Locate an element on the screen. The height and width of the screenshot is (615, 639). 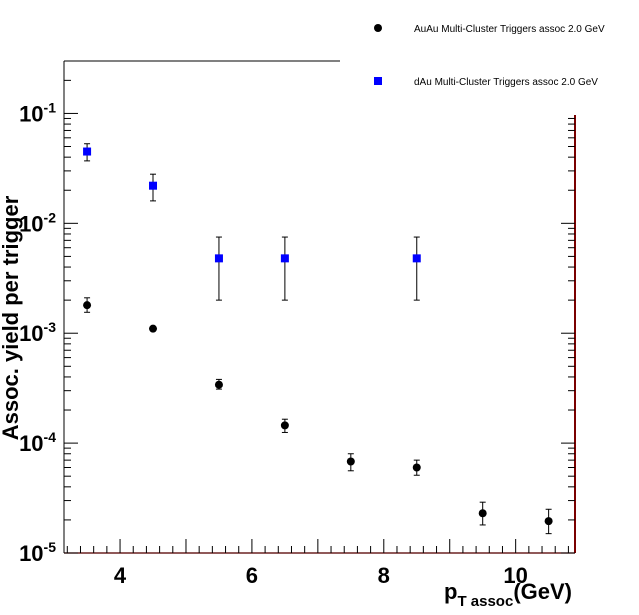
y-tick-label: 10⁻¹ is located at coordinates (37, 112).